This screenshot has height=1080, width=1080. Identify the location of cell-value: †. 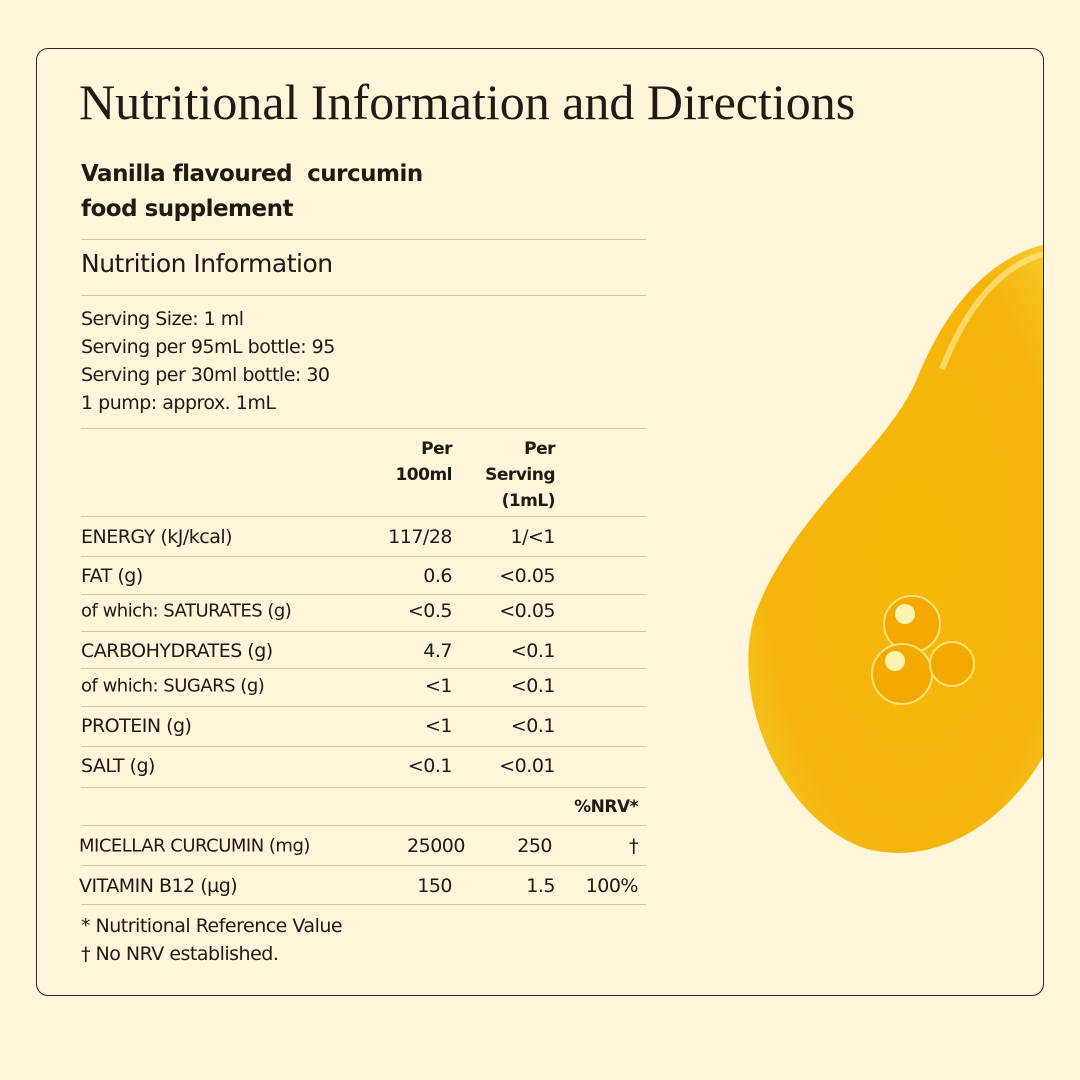
(634, 846).